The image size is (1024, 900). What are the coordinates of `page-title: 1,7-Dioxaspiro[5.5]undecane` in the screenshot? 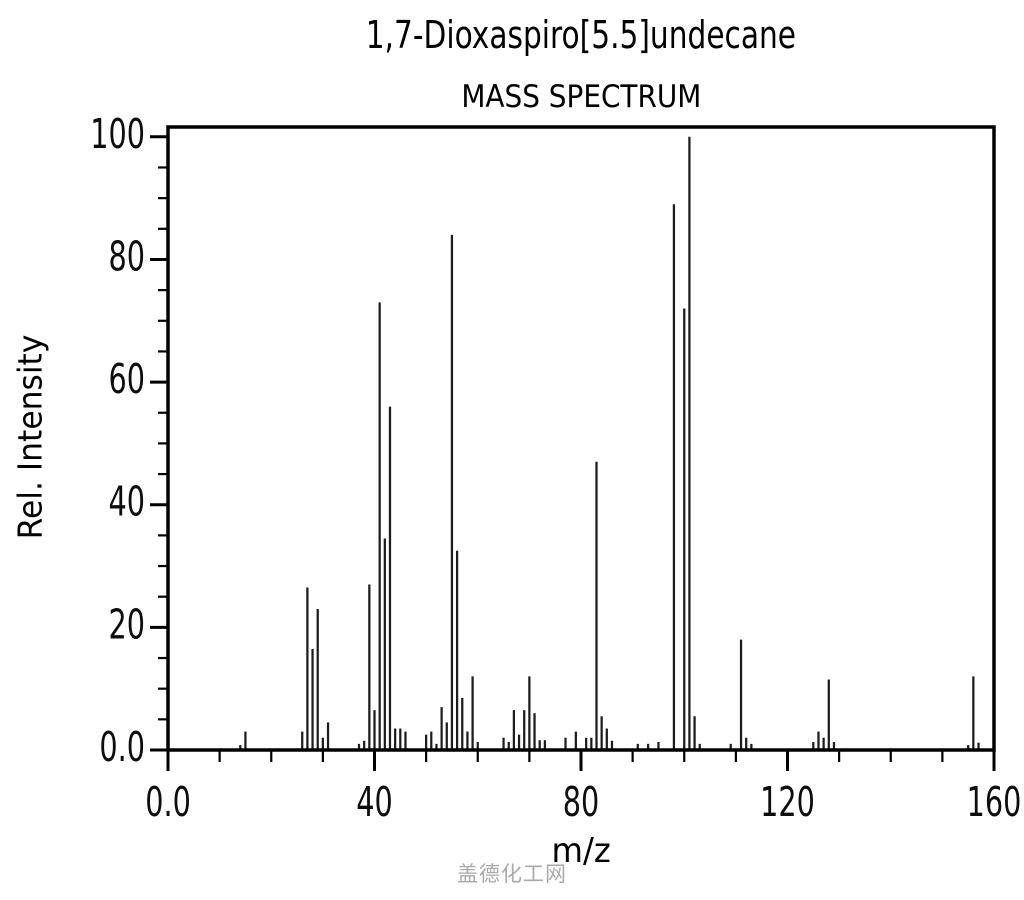 It's located at (581, 35).